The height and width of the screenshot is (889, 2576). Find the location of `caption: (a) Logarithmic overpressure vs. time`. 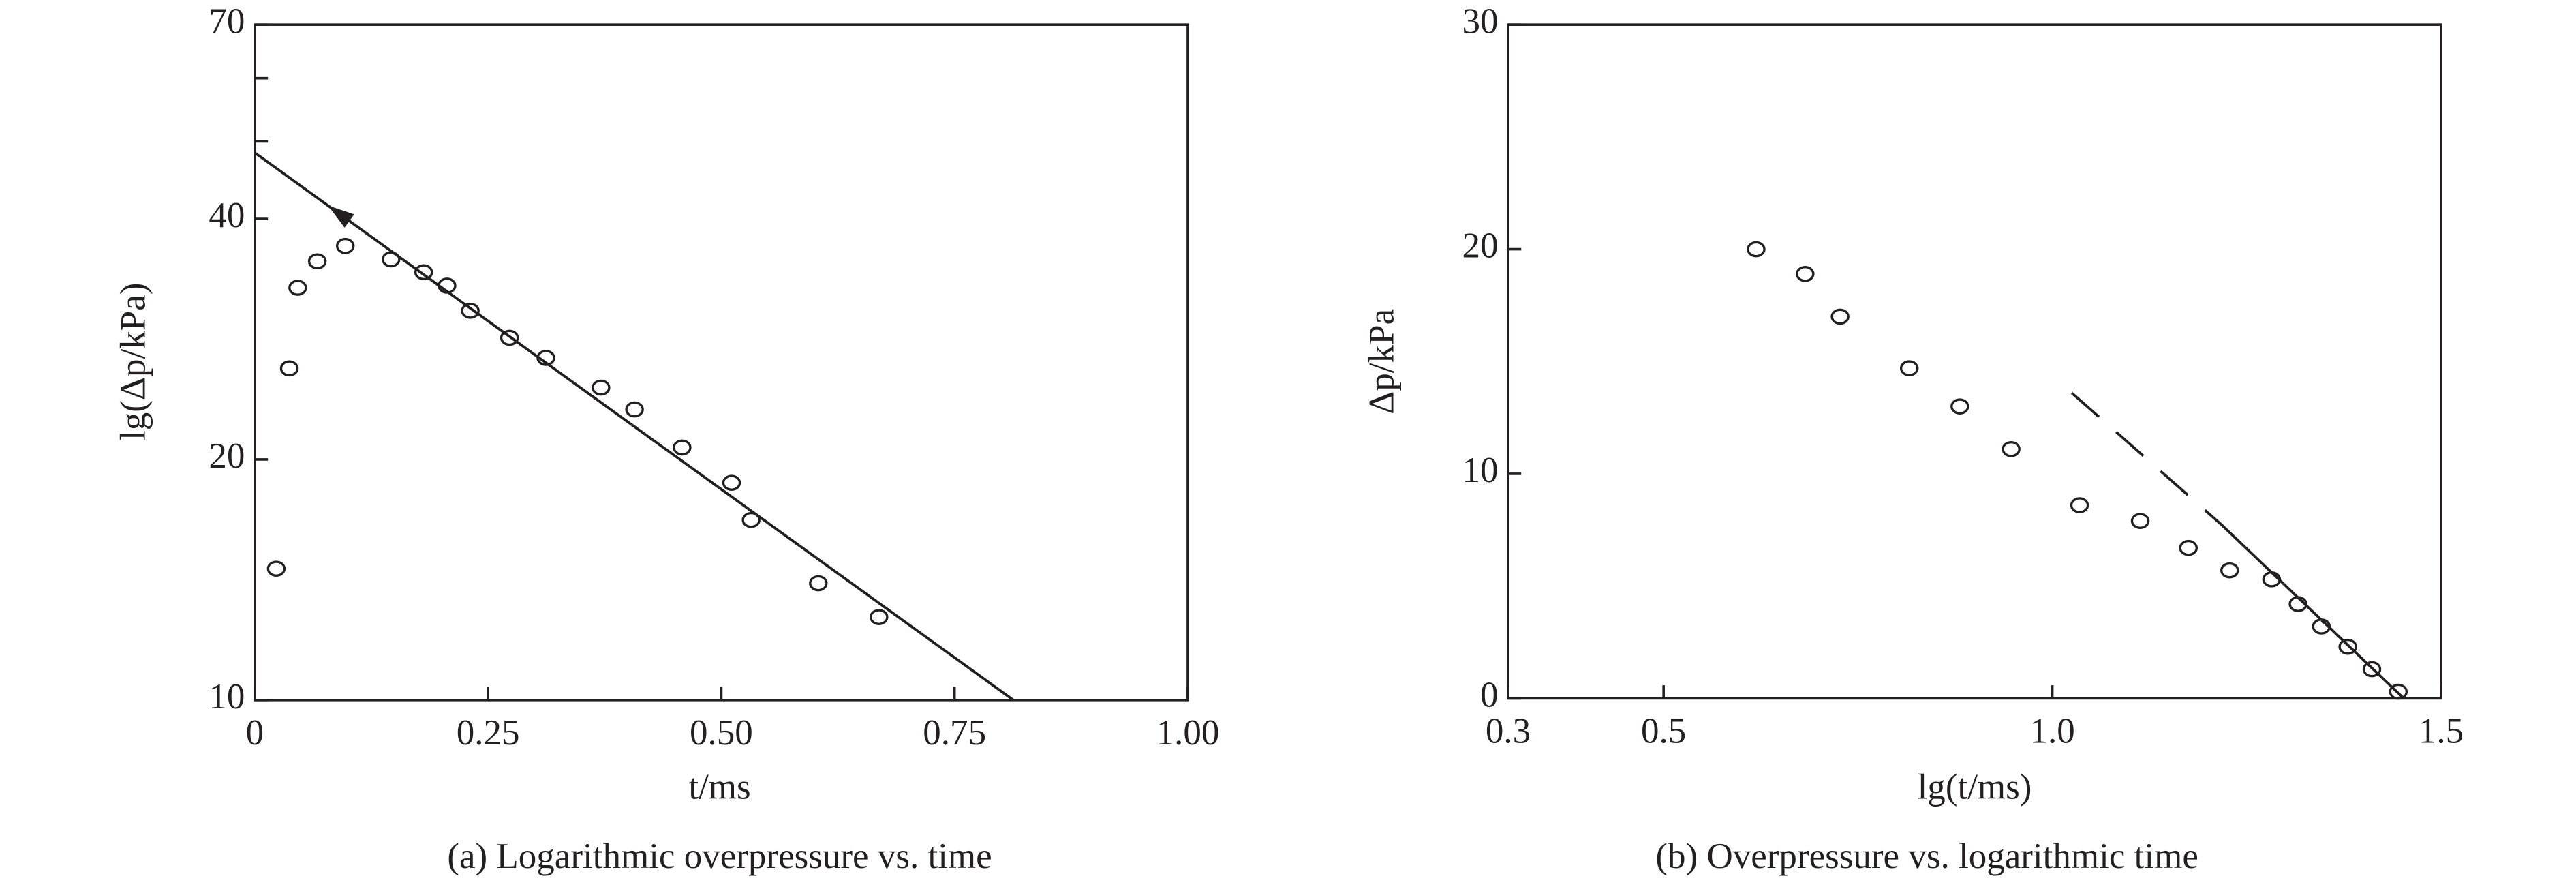

caption: (a) Logarithmic overpressure vs. time is located at coordinates (720, 856).